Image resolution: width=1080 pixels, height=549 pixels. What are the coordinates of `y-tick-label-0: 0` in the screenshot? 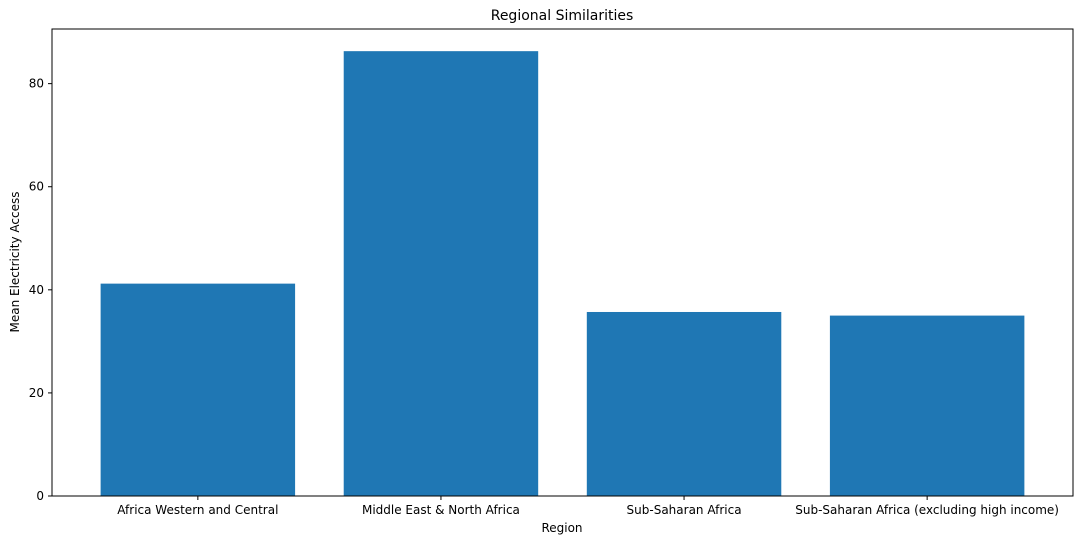 It's located at (40, 496).